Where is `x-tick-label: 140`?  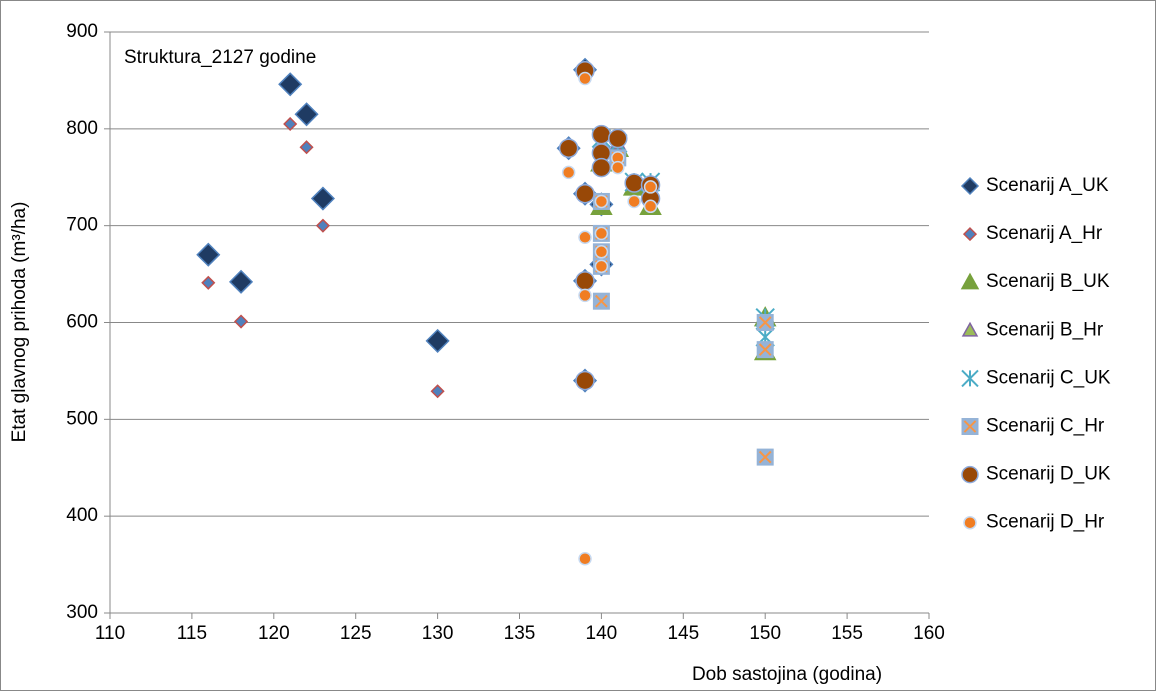 x-tick-label: 140 is located at coordinates (602, 633).